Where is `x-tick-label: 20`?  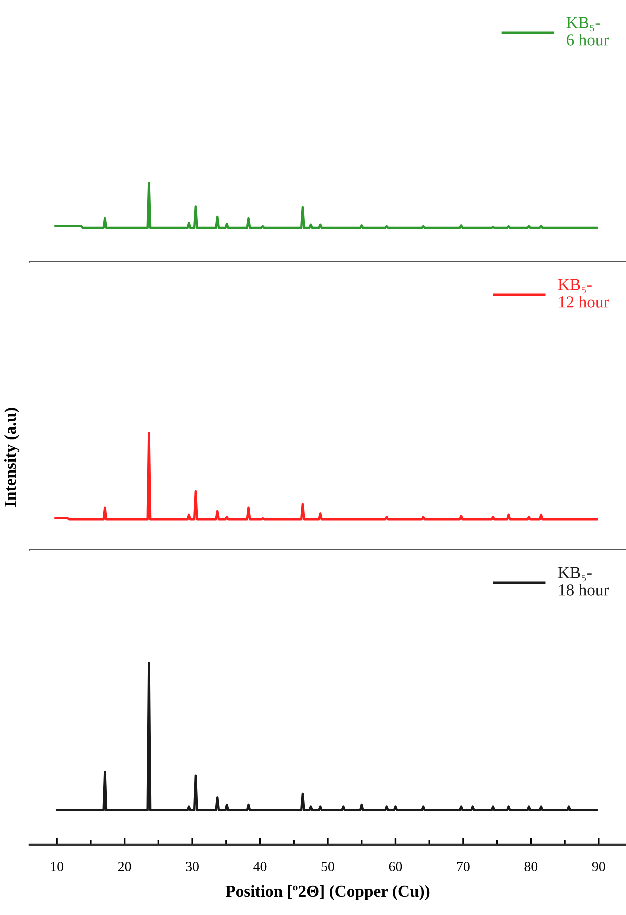
x-tick-label: 20 is located at coordinates (125, 867).